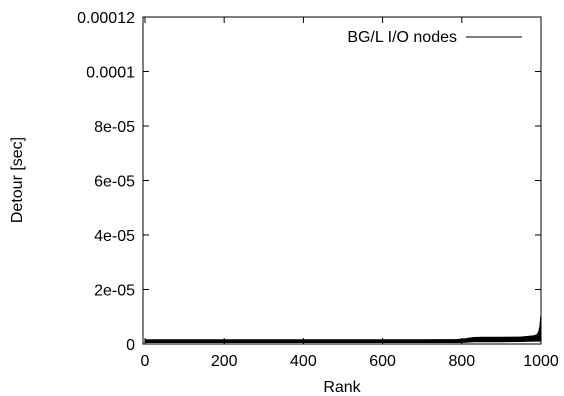 This screenshot has height=396, width=564. Describe the element at coordinates (114, 182) in the screenshot. I see `y-tick-label: 6e-05` at that location.